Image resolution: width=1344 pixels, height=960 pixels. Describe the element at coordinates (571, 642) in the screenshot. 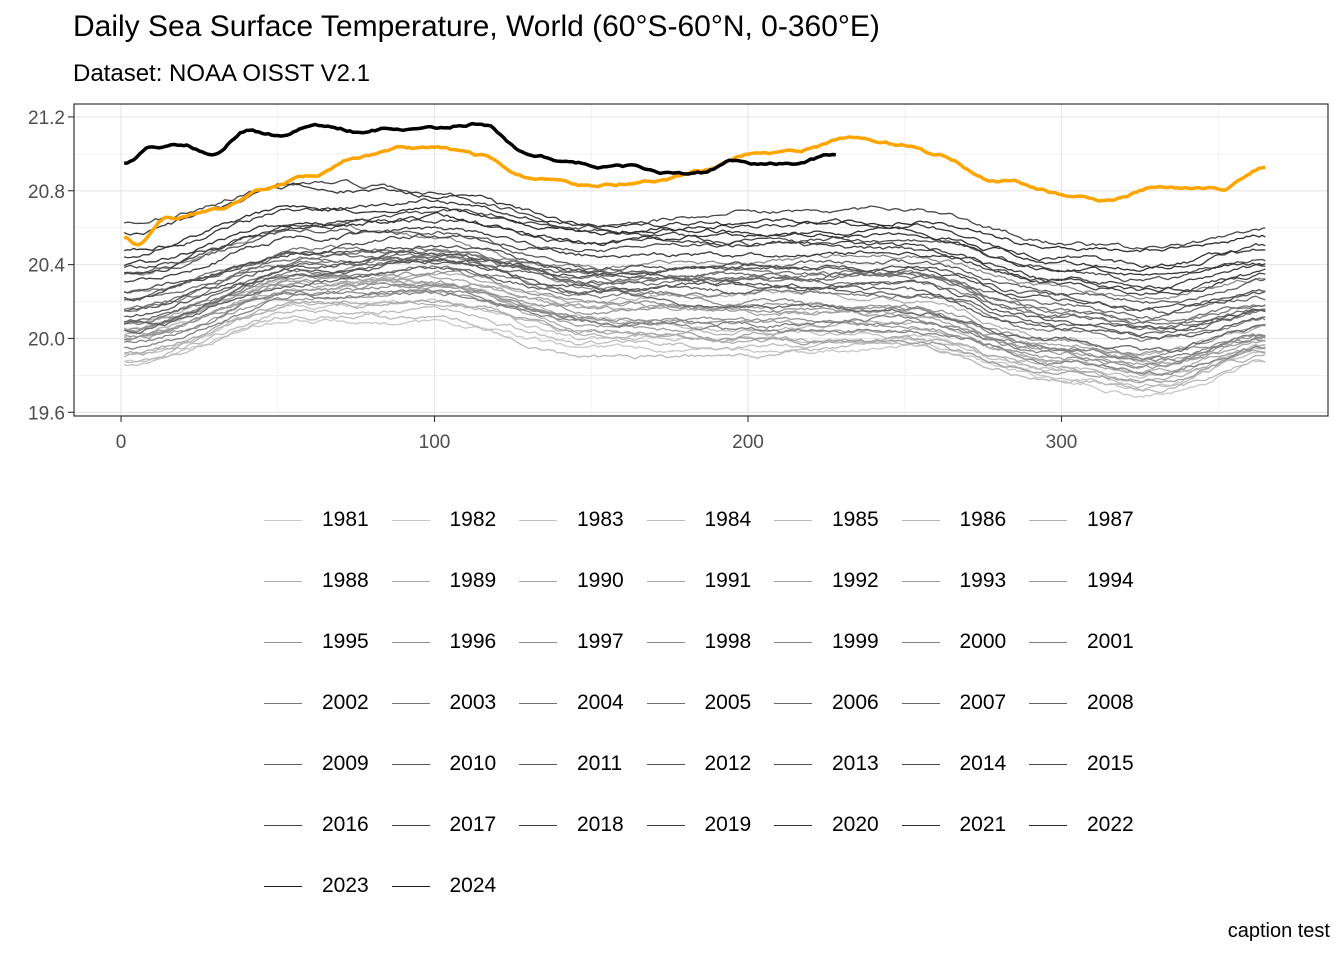

I see `legend-item-1997: 1997` at that location.